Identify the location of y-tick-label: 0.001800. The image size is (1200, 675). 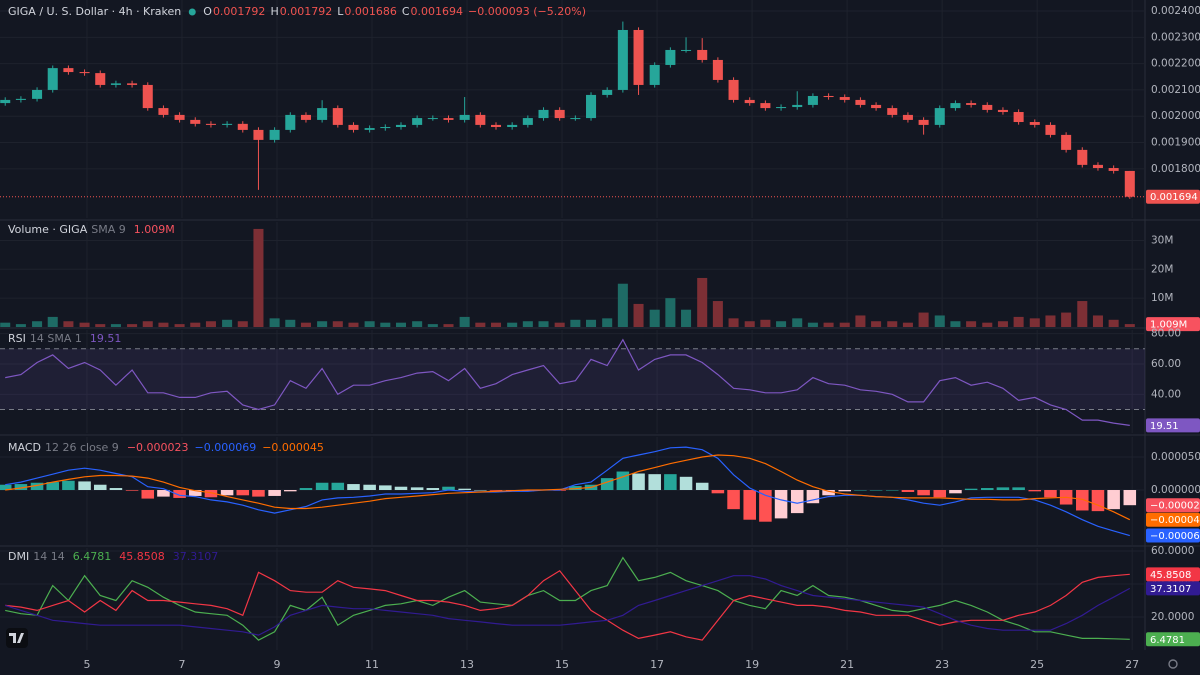
(1175, 169).